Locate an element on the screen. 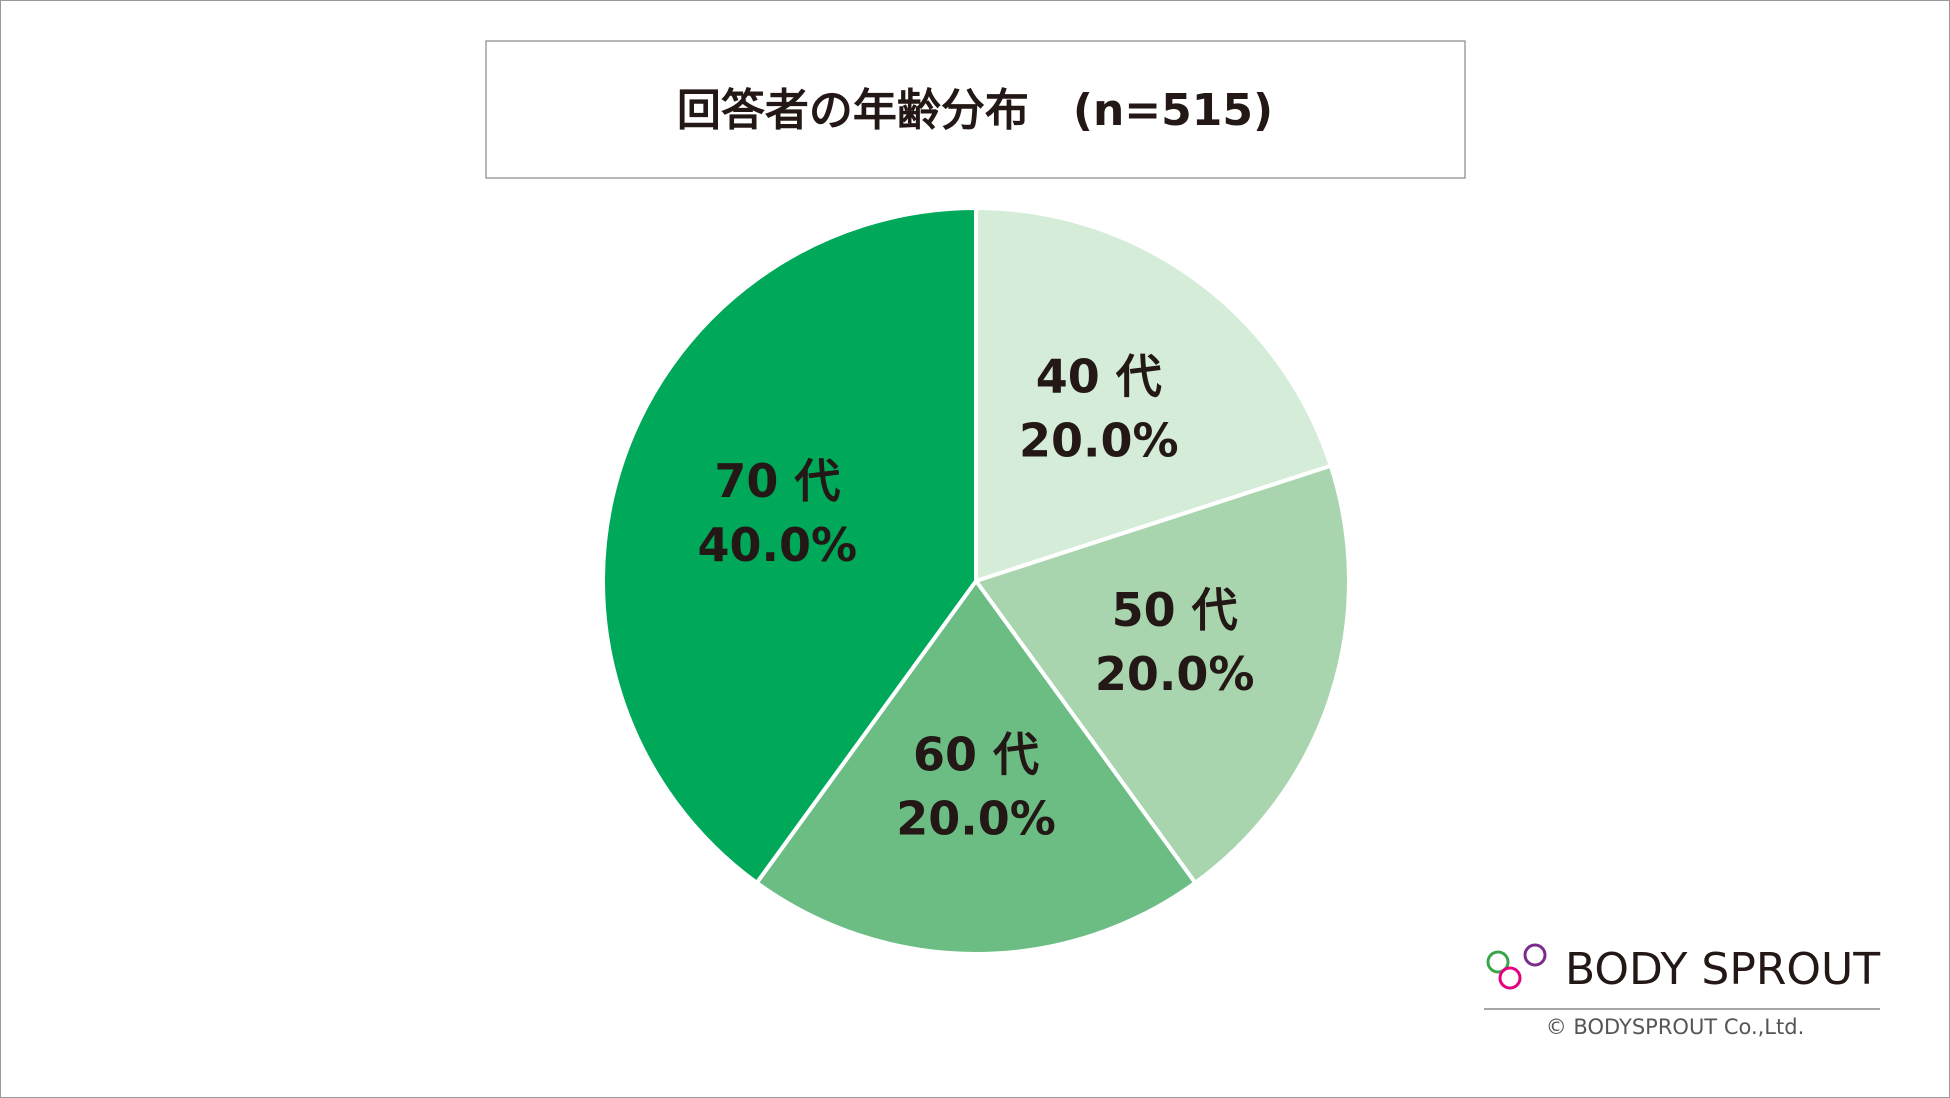 This screenshot has width=1950, height=1098. logo-name: BODY SPROUT is located at coordinates (1722, 969).